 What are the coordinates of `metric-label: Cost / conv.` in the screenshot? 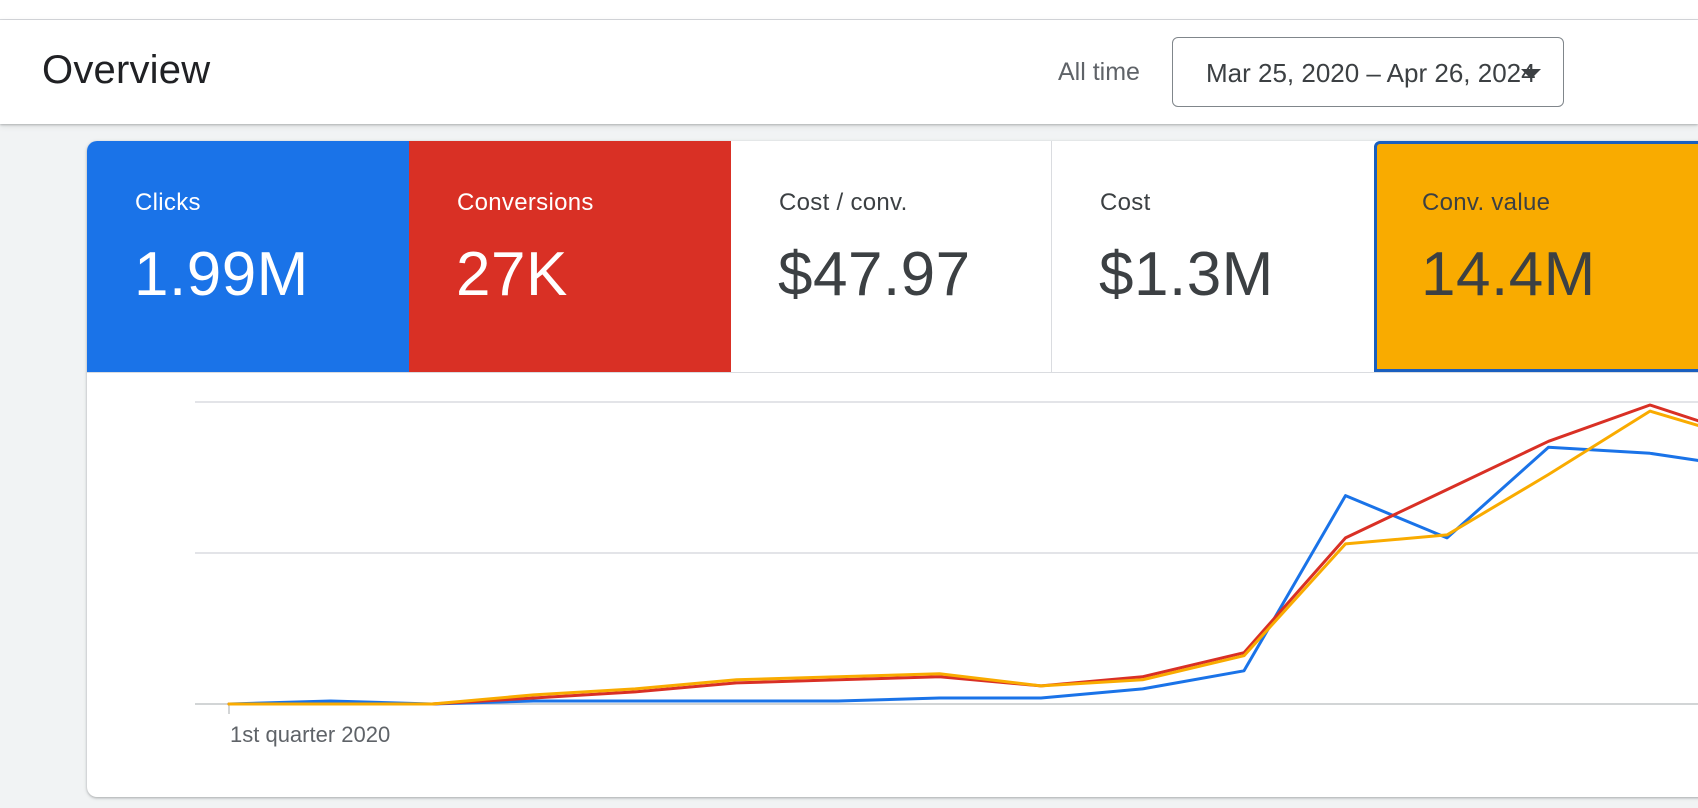 It's located at (843, 202).